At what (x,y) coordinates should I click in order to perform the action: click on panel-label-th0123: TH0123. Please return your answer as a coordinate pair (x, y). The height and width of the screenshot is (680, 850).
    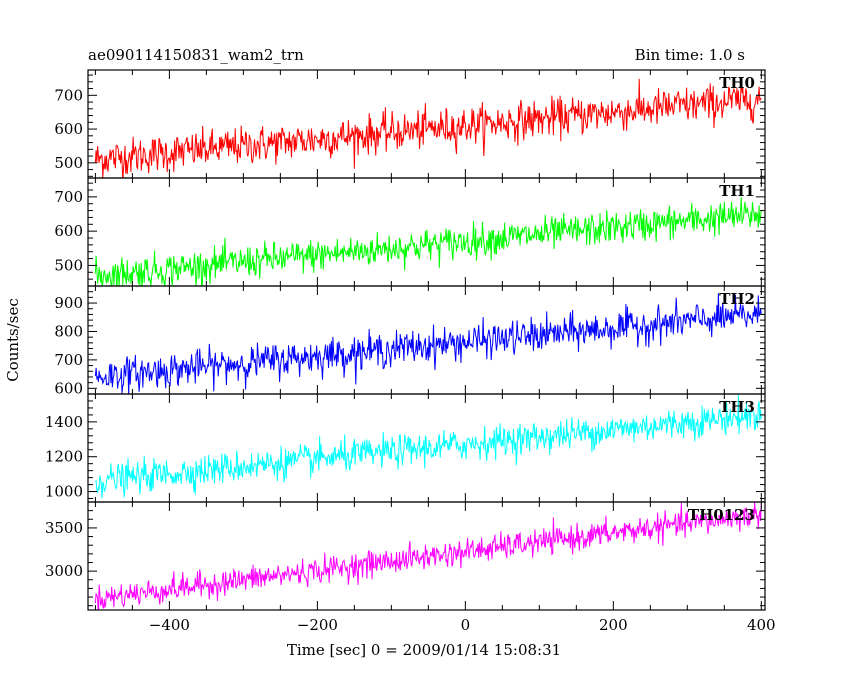
    Looking at the image, I should click on (721, 515).